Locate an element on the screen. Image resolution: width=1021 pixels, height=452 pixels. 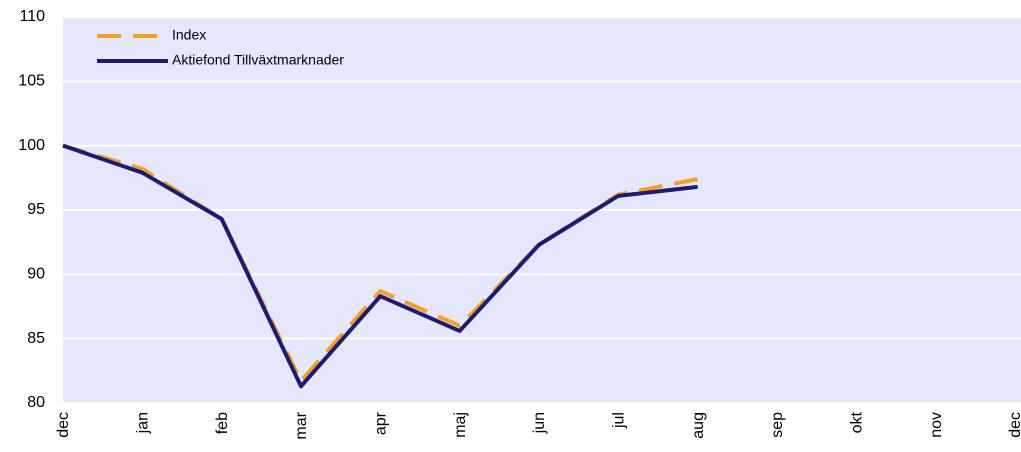
y-tick-label: 110 is located at coordinates (32, 16).